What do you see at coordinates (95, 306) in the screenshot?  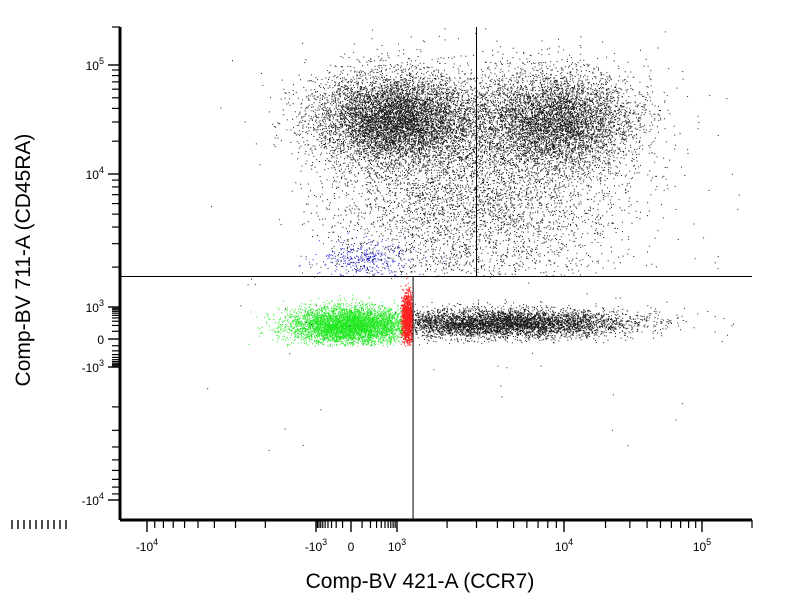 I see `y-tick-label: 10³` at bounding box center [95, 306].